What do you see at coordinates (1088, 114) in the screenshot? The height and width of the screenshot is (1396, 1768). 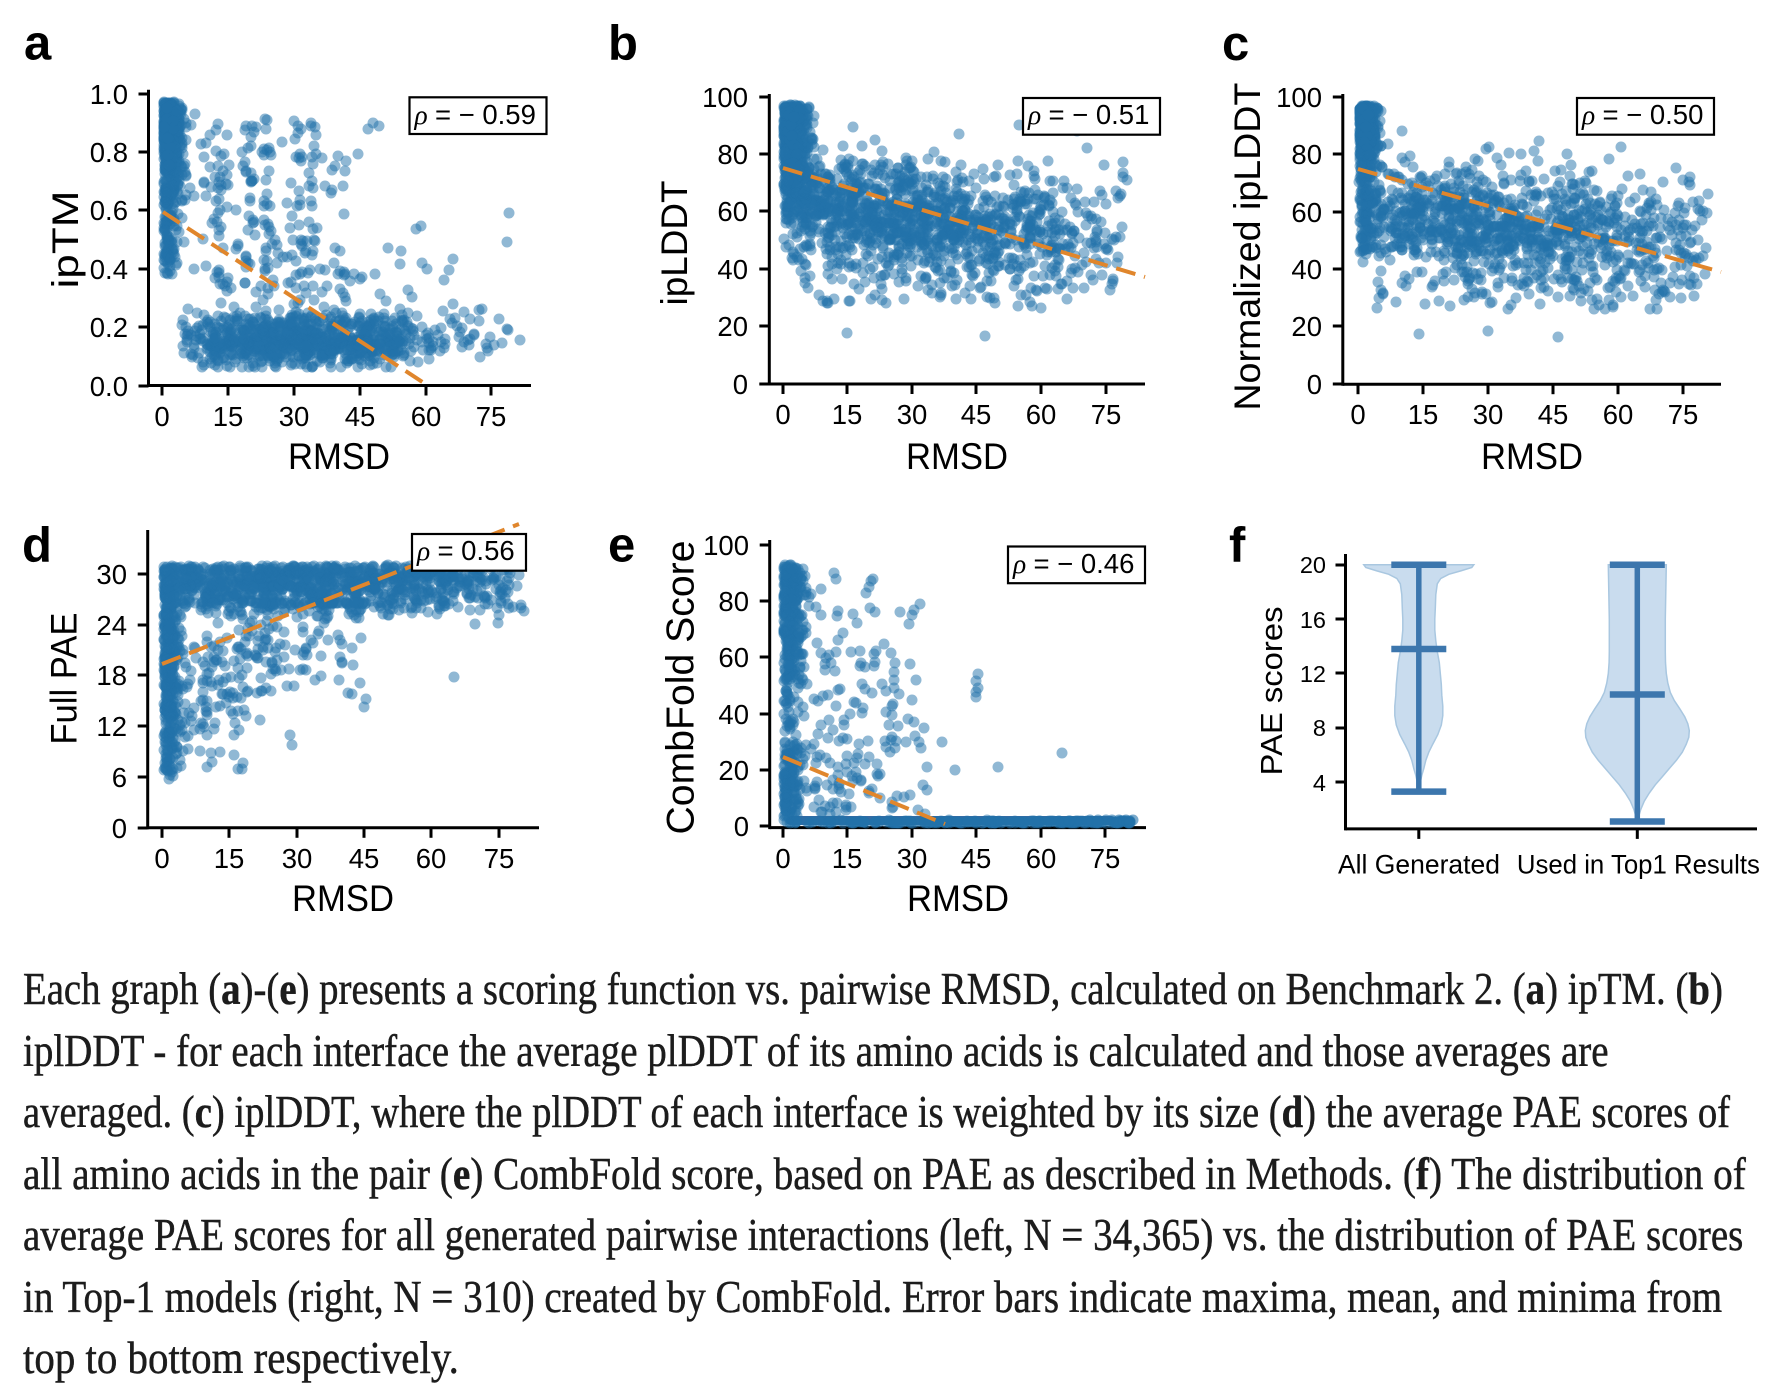 I see `svg-text: ρ = − 0.51` at bounding box center [1088, 114].